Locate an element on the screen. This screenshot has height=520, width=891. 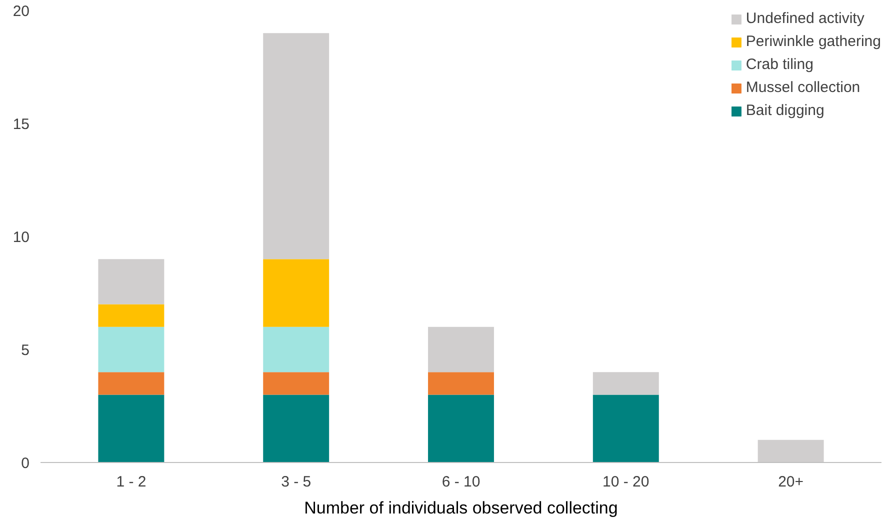
legend-label: Bait digging is located at coordinates (785, 110).